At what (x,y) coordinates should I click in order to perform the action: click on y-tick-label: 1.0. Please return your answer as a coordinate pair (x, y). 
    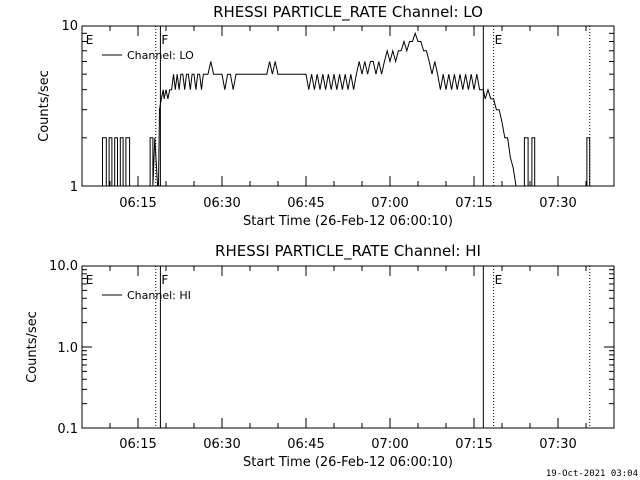
    Looking at the image, I should click on (67, 348).